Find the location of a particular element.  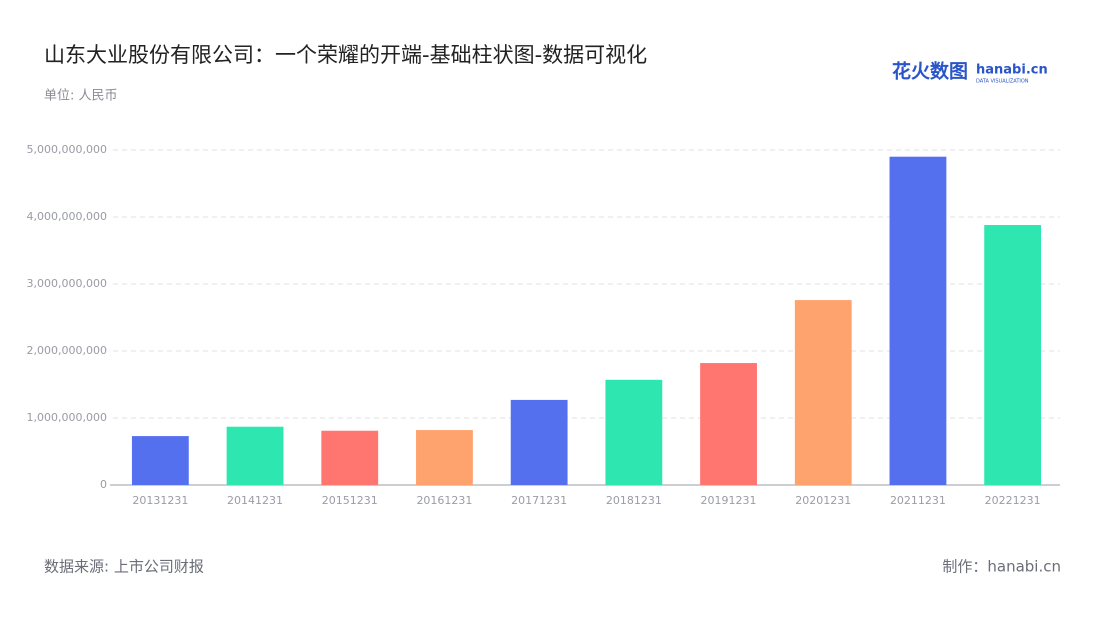

x-tick-label: 20171231 is located at coordinates (539, 500).